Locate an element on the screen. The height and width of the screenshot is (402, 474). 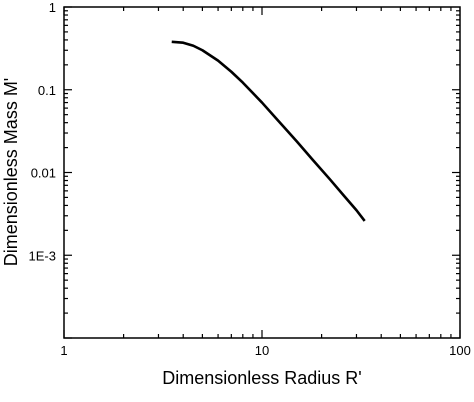
y-tick-label: 1E-3 is located at coordinates (42, 255).